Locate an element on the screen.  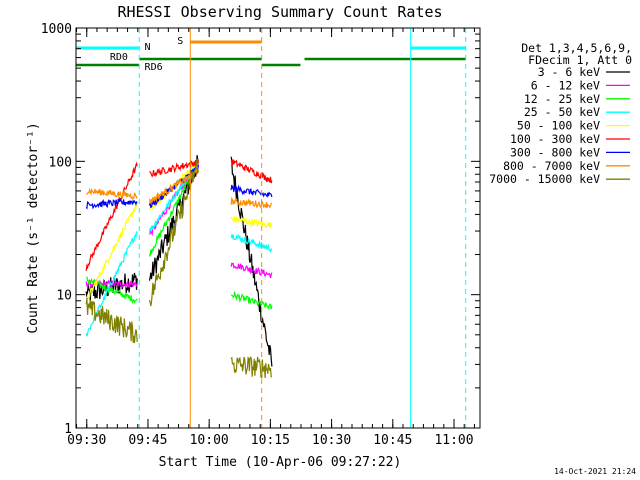
legend-label-7: 800 - 7000 keV is located at coordinates (551, 166).